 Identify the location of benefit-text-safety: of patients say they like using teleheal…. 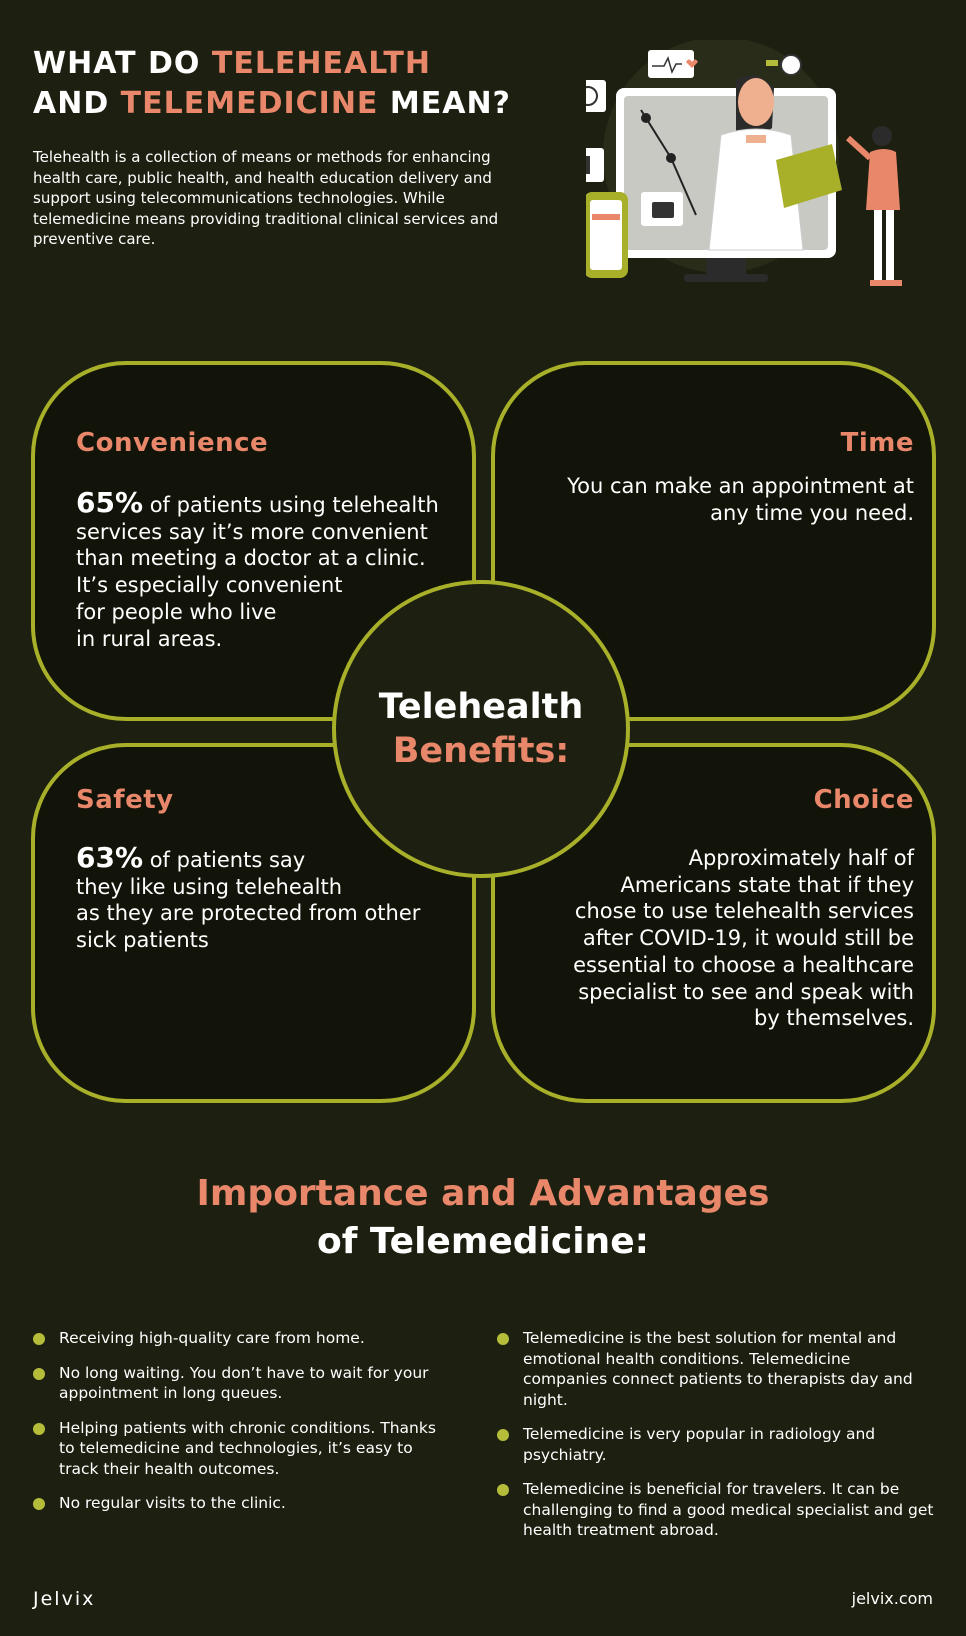
(248, 900).